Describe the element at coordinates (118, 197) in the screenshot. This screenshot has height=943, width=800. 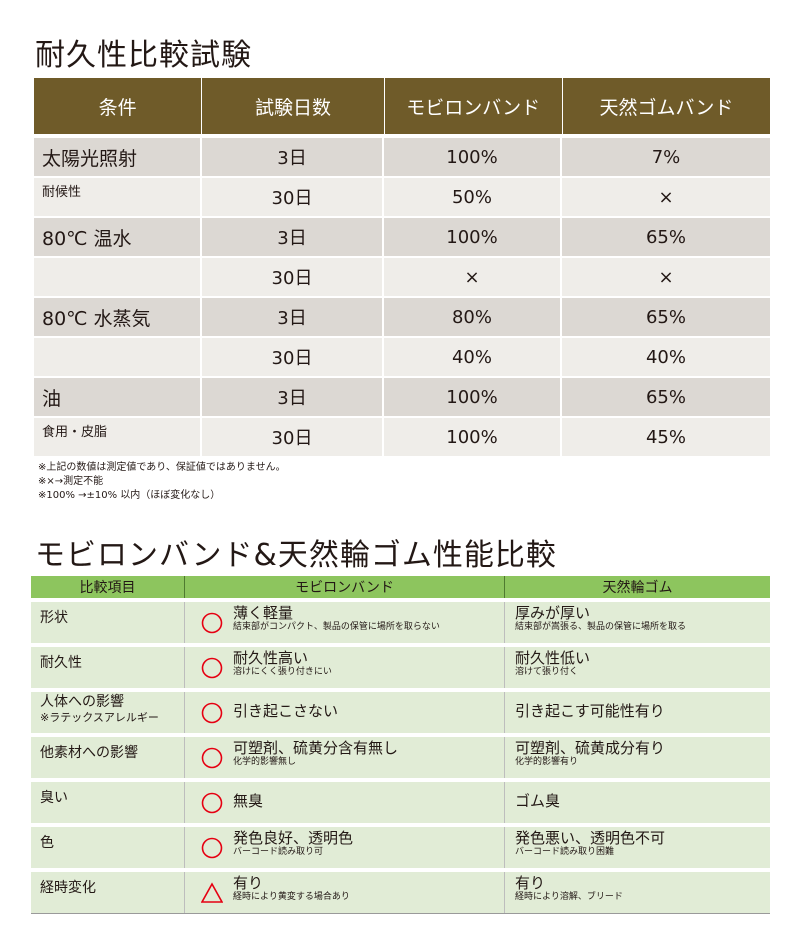
I see `condition-cell: 耐候性` at that location.